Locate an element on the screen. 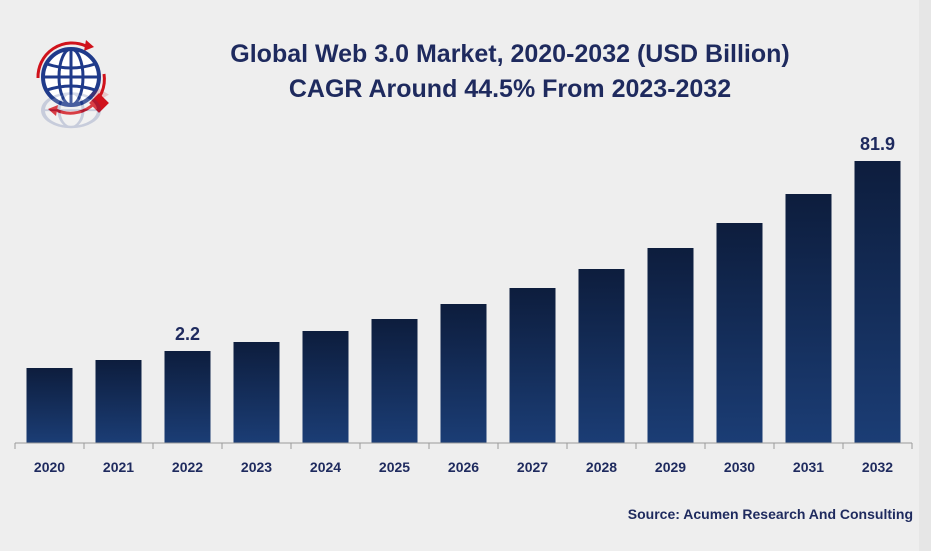  bar-2021 is located at coordinates (118, 401).